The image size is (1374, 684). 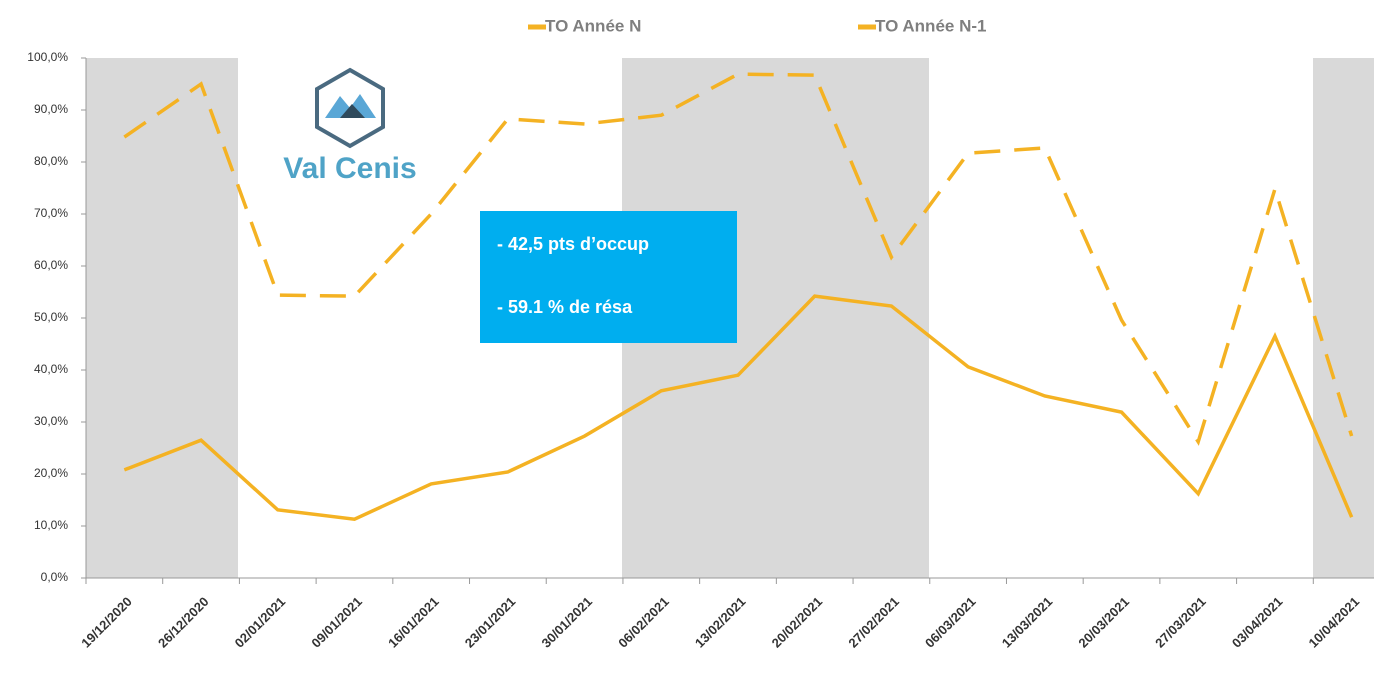 What do you see at coordinates (593, 25) in the screenshot?
I see `legend-label: TO Année N` at bounding box center [593, 25].